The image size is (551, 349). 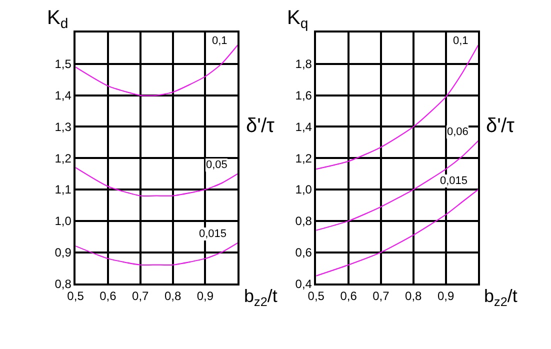 What do you see at coordinates (457, 132) in the screenshot?
I see `series-label: 0,06` at bounding box center [457, 132].